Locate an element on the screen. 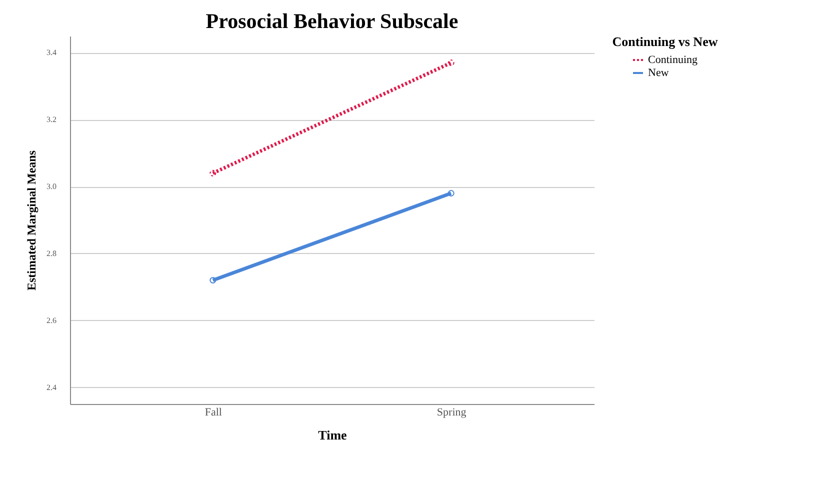 Image resolution: width=815 pixels, height=479 pixels. y-tick-label: 2.6 is located at coordinates (51, 320).